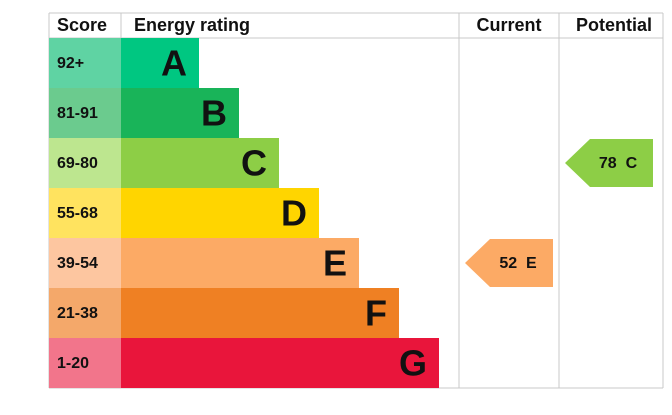  Describe the element at coordinates (77, 163) in the screenshot. I see `score-range: 69-80` at that location.